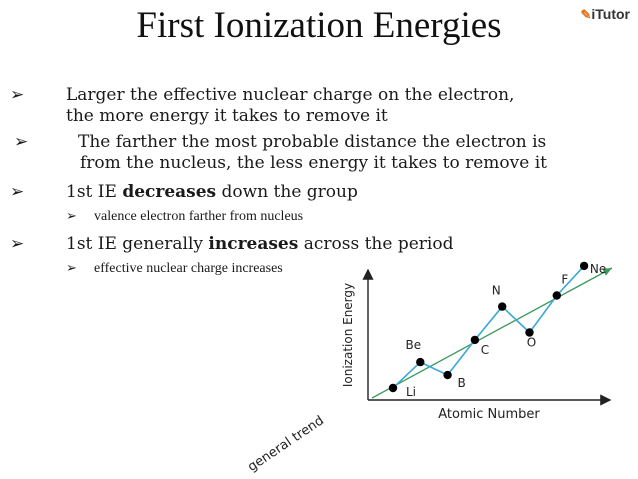  Describe the element at coordinates (169, 192) in the screenshot. I see `bullet-emphasis: decreases` at that location.